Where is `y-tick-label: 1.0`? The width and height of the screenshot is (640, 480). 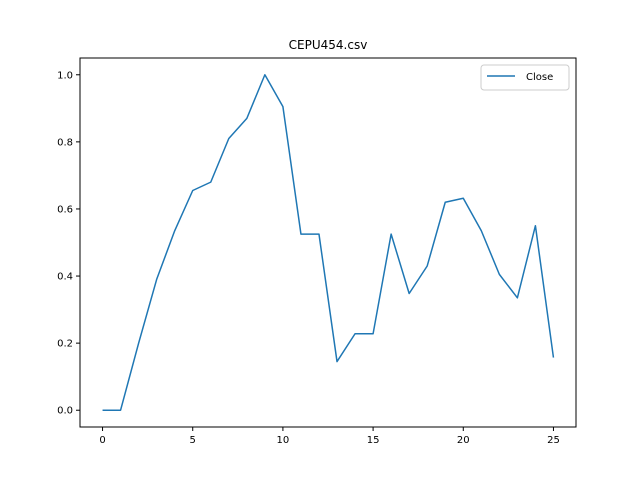 y-tick-label: 1.0 is located at coordinates (65, 75).